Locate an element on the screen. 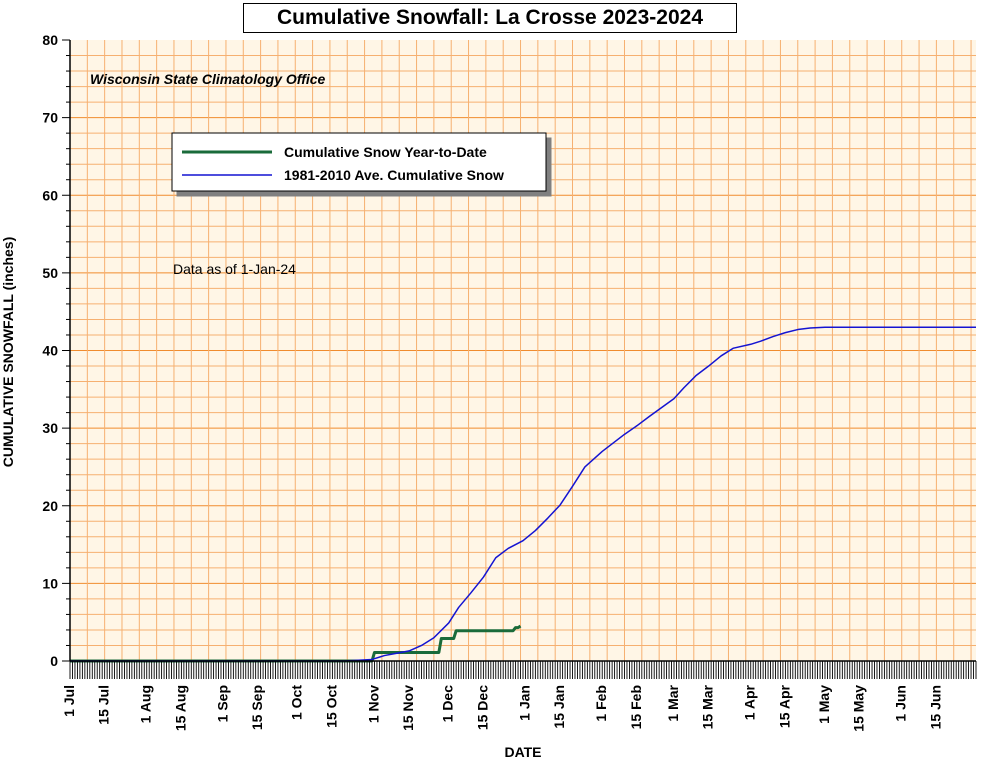 Image resolution: width=982 pixels, height=764 pixels. x-tick-label: 1 Jun is located at coordinates (901, 703).